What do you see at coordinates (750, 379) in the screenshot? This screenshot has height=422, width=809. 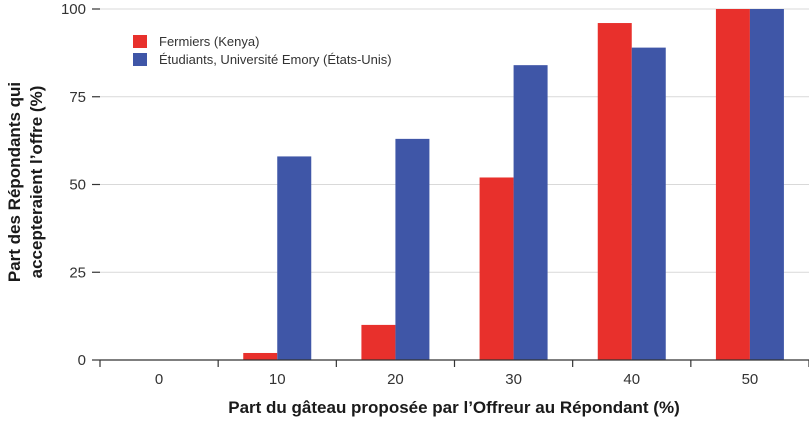 I see `x-tick-label-50: 50` at bounding box center [750, 379].